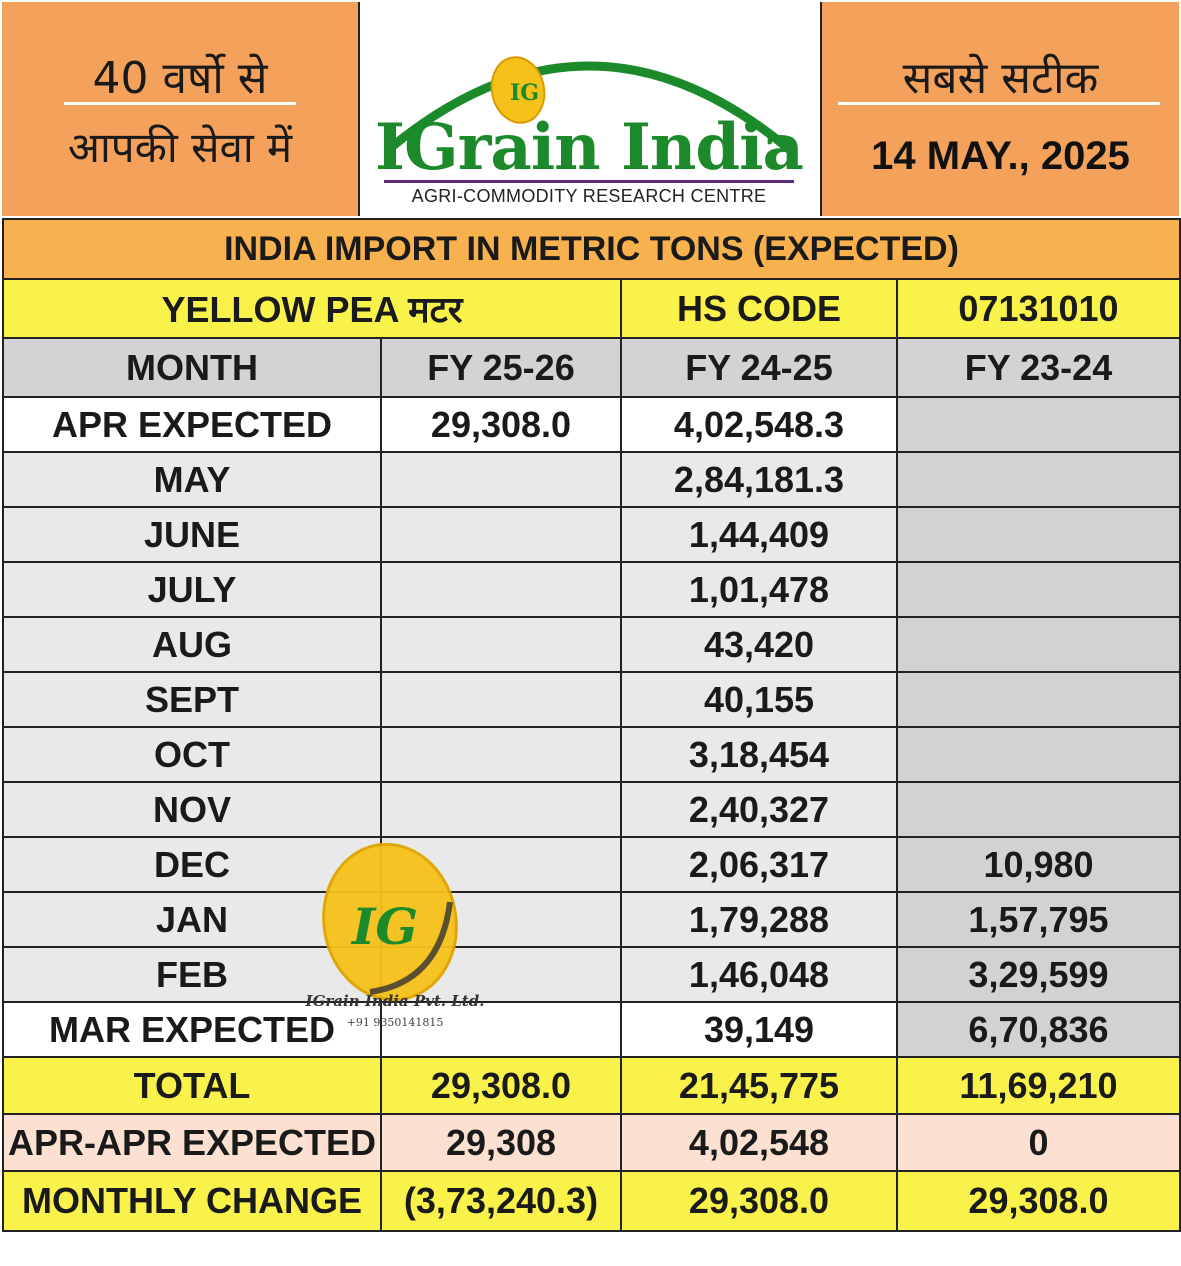  I want to click on table-row: AUG 43,420, so click(591, 644).